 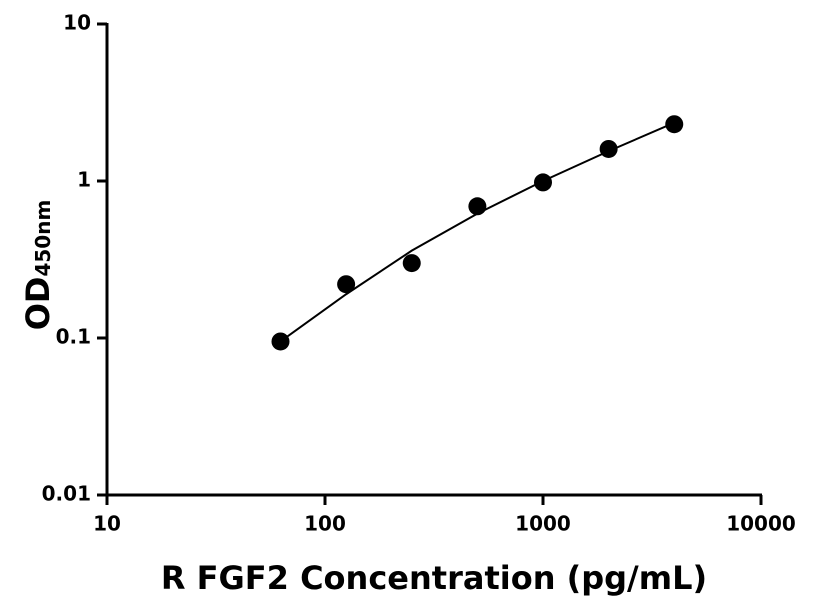 What do you see at coordinates (43, 238) in the screenshot?
I see `y-axis-title-subscript: 450nm` at bounding box center [43, 238].